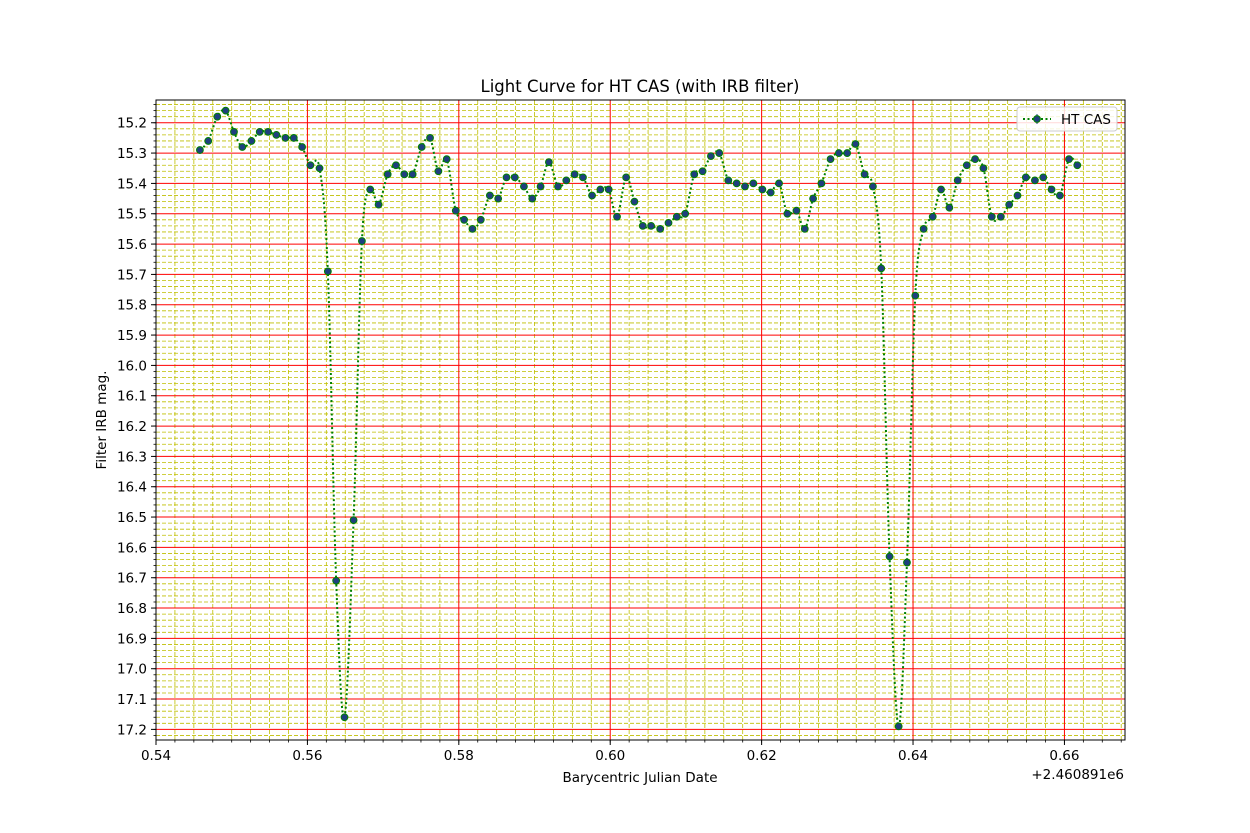 This screenshot has height=833, width=1250. Describe the element at coordinates (132, 488) in the screenshot. I see `y-tick-label: 16.4` at that location.